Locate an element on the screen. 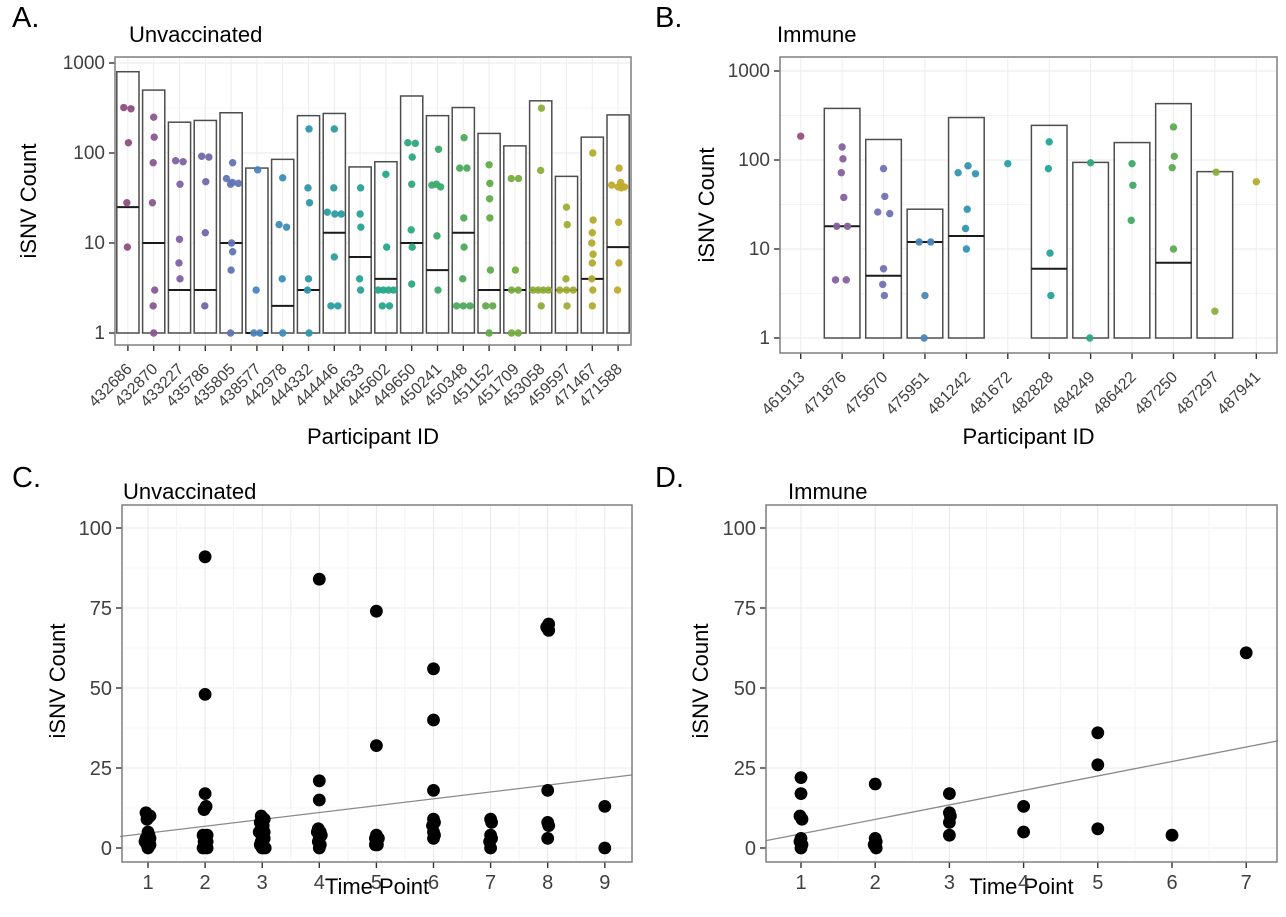  panel-b-x-axis-title: Participant ID is located at coordinates (1028, 436).